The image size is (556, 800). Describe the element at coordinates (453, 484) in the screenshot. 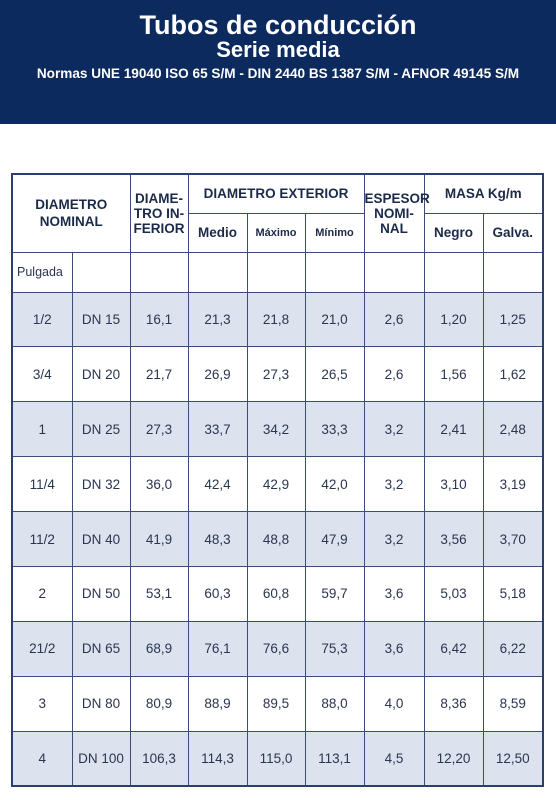

I see `cell-negro: 3,10` at that location.